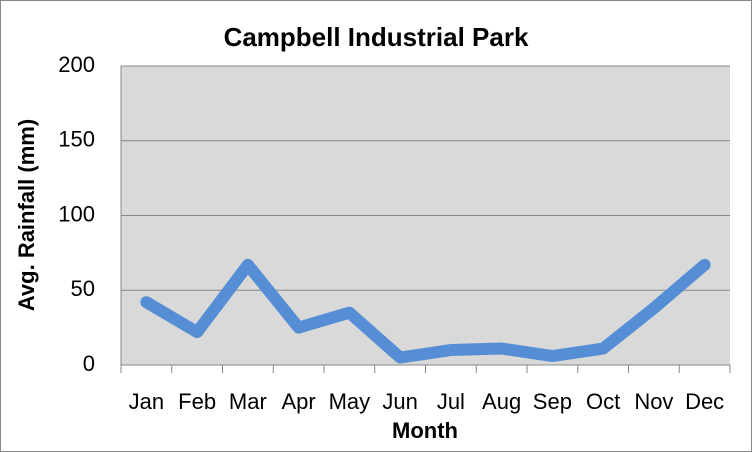  Describe the element at coordinates (299, 401) in the screenshot. I see `x-tick-label: Apr` at that location.